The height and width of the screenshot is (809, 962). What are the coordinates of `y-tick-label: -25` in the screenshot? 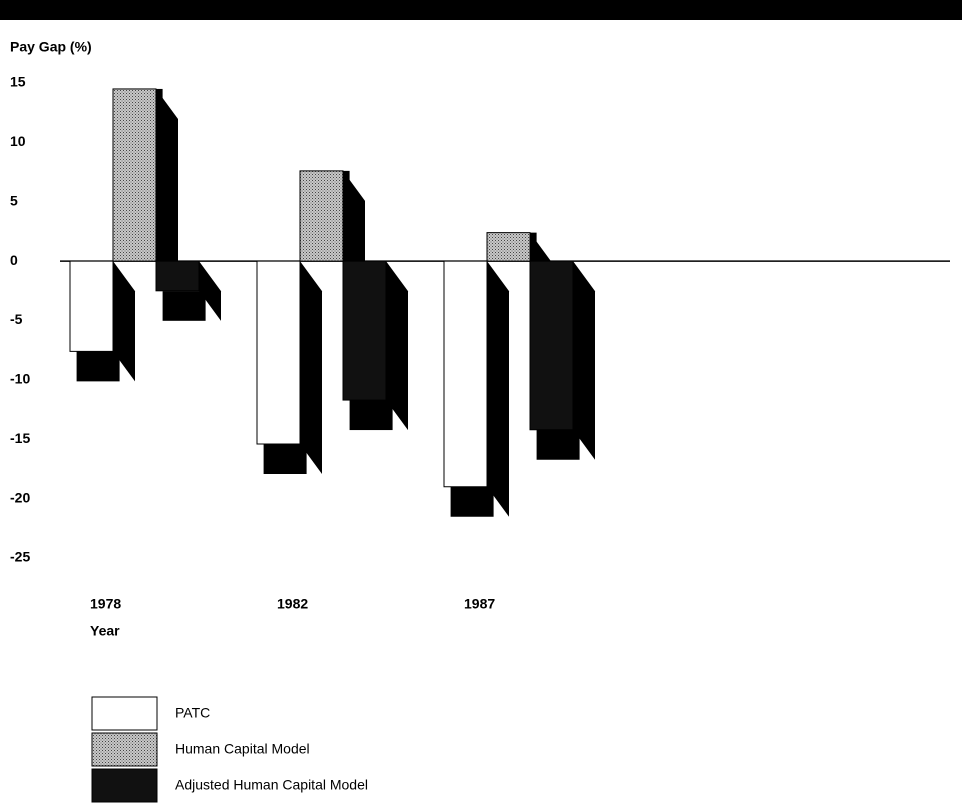 It's located at (20, 557).